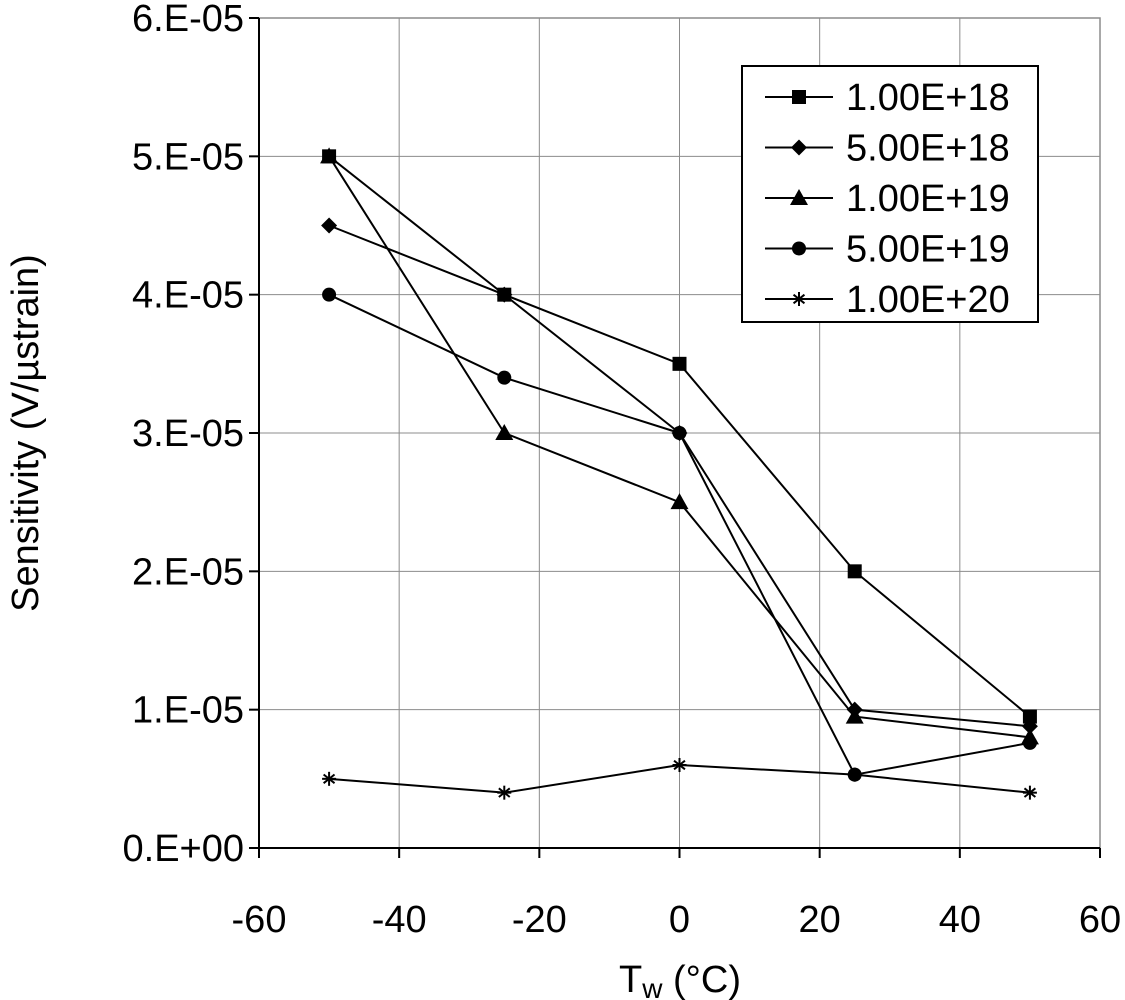 The image size is (1125, 1000). I want to click on x-axis-title-unit: (°C), so click(701, 979).